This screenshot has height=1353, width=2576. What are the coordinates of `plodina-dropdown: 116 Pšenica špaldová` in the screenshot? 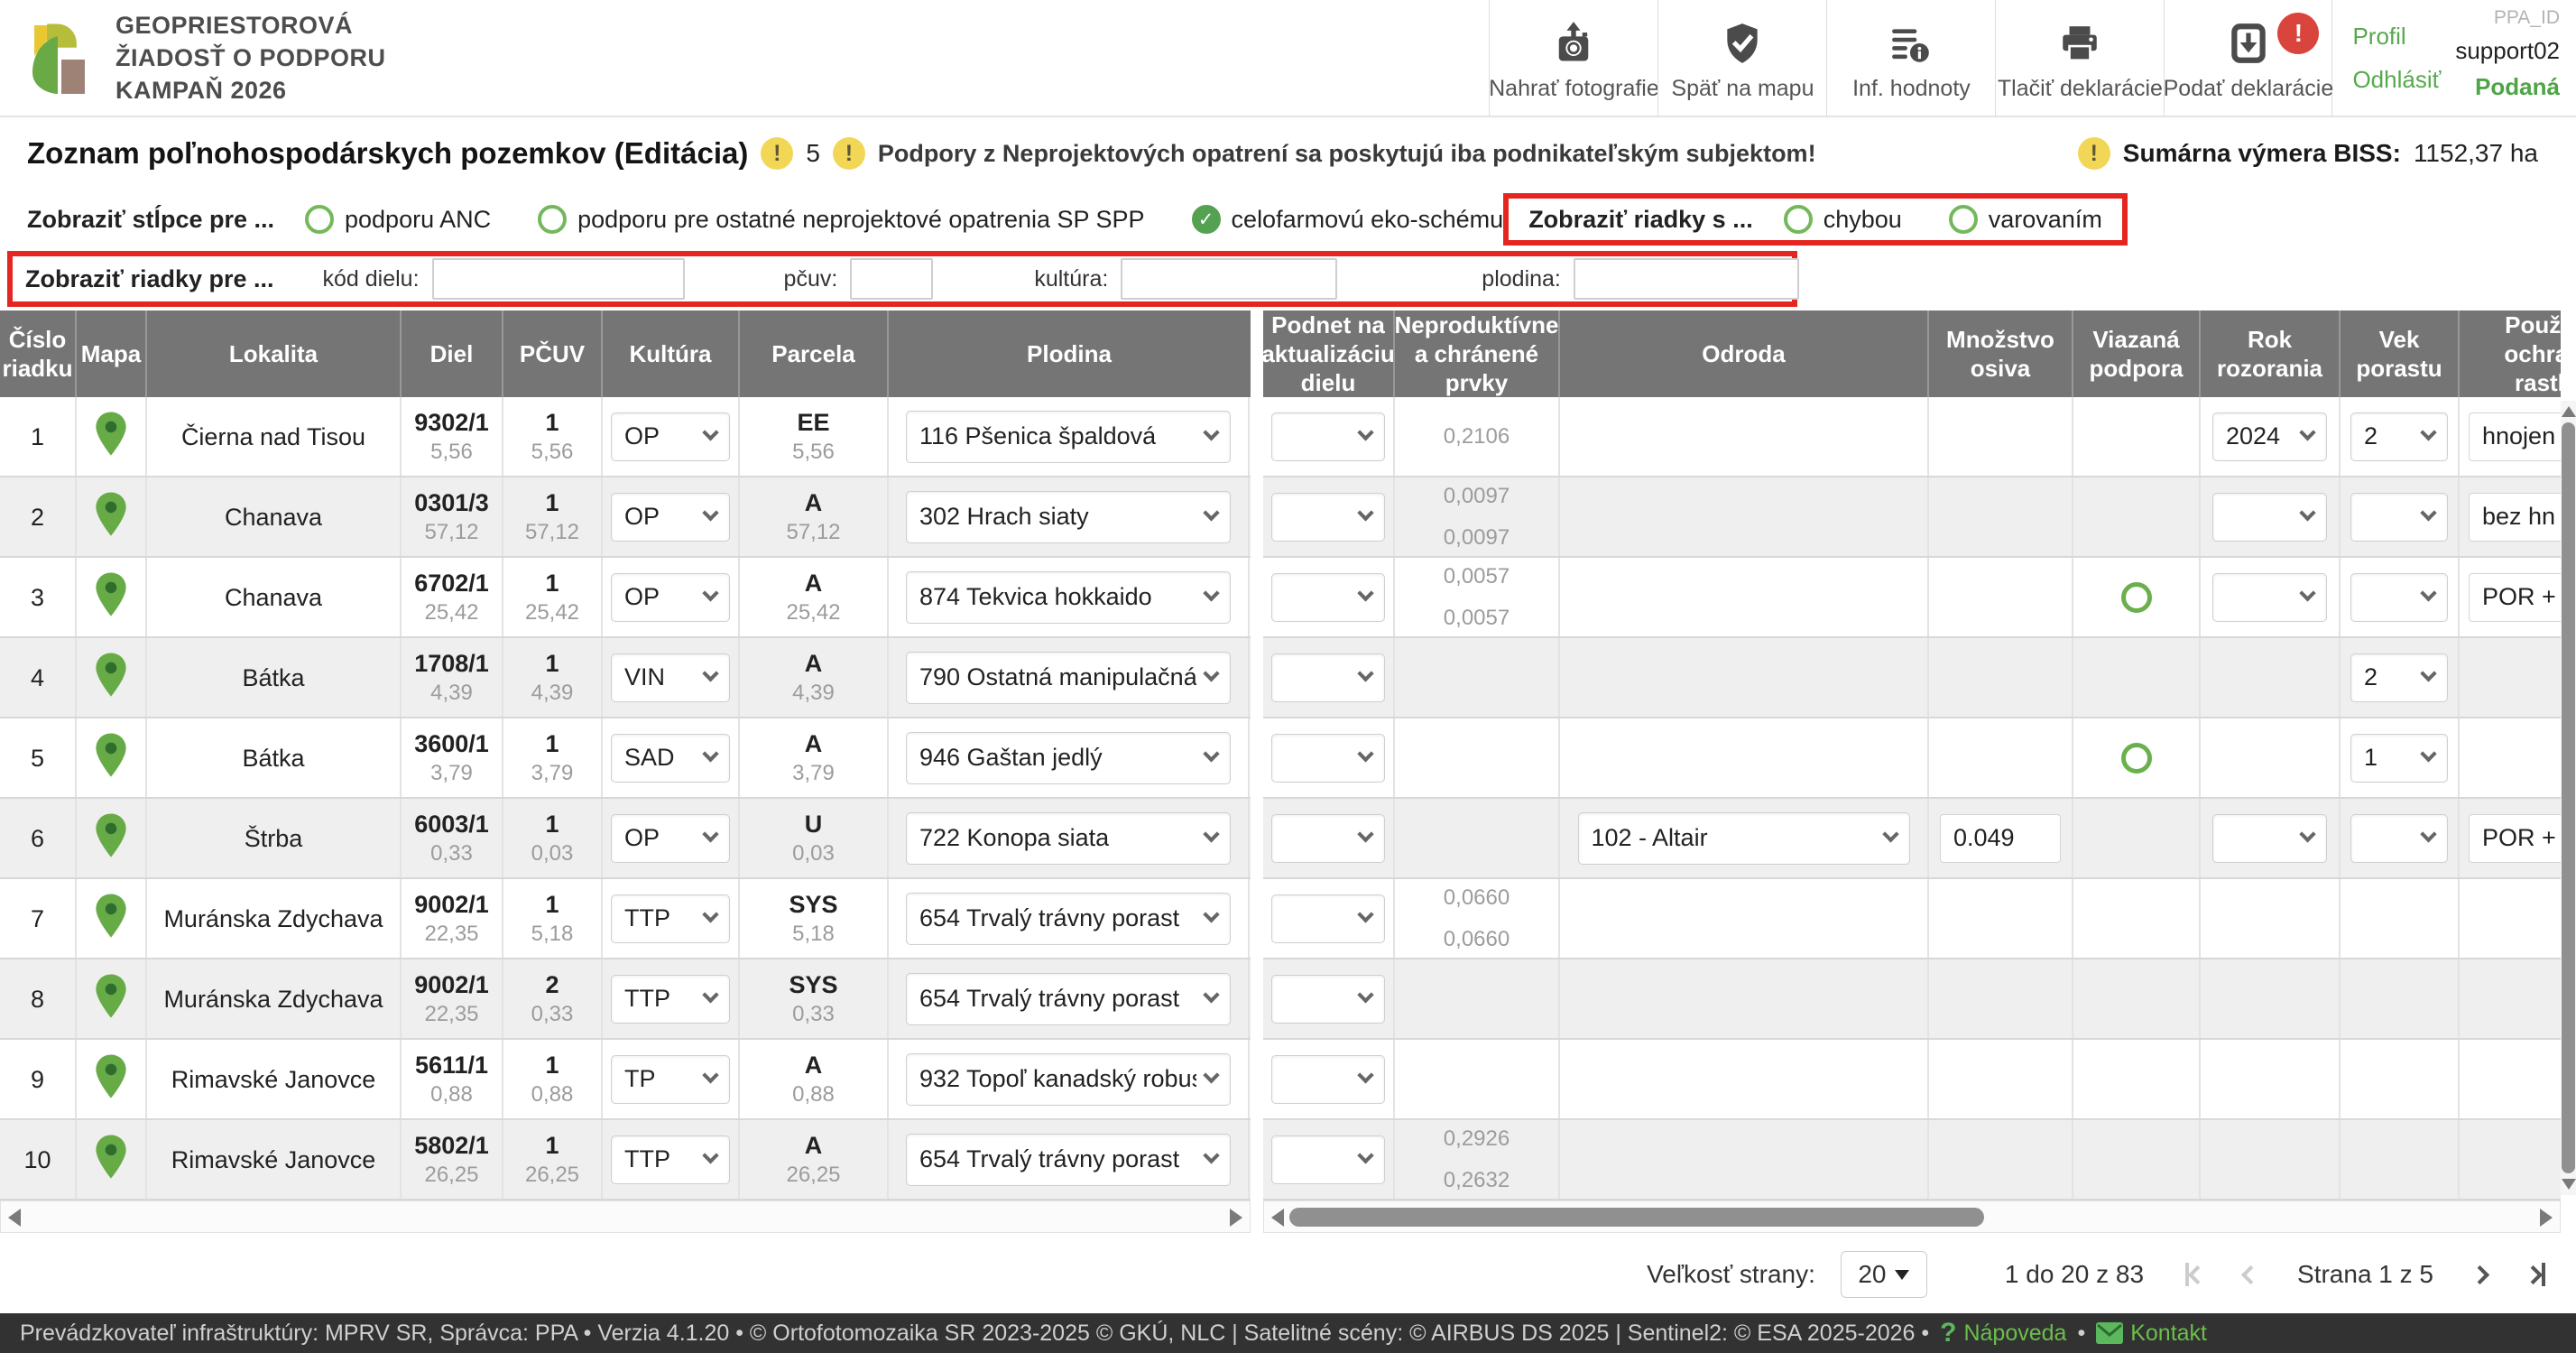 It's located at (1068, 436).